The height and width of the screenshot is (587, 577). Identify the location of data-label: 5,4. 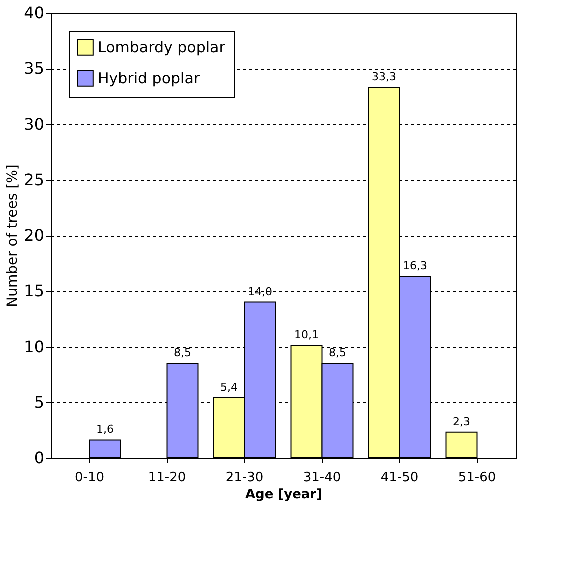
(229, 387).